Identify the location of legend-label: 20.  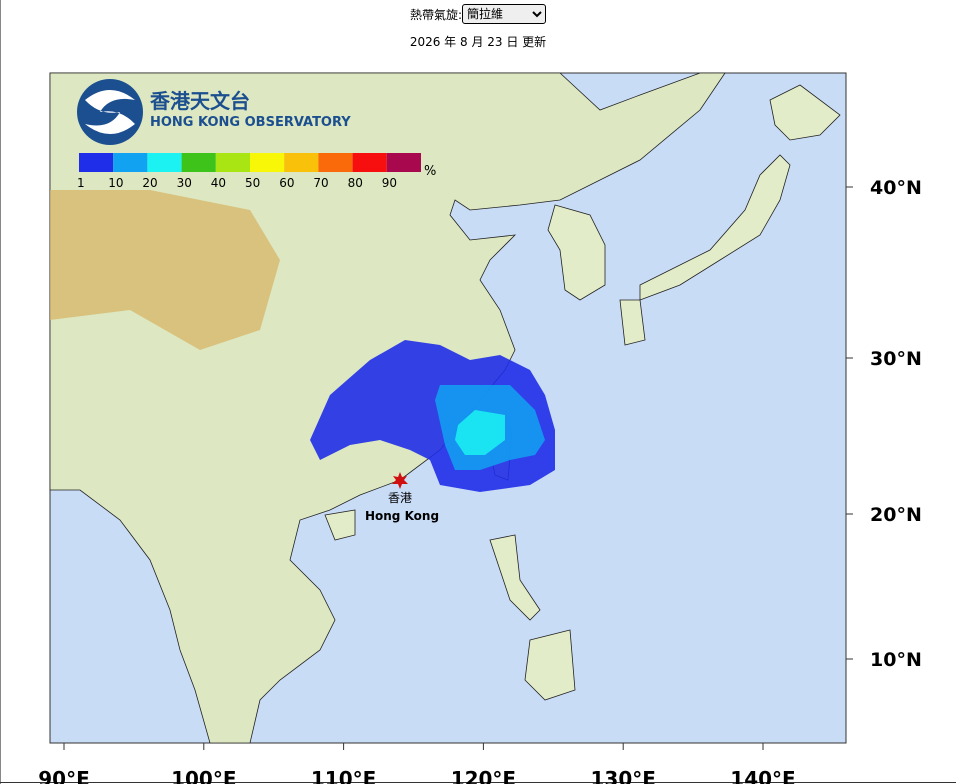
(149, 183).